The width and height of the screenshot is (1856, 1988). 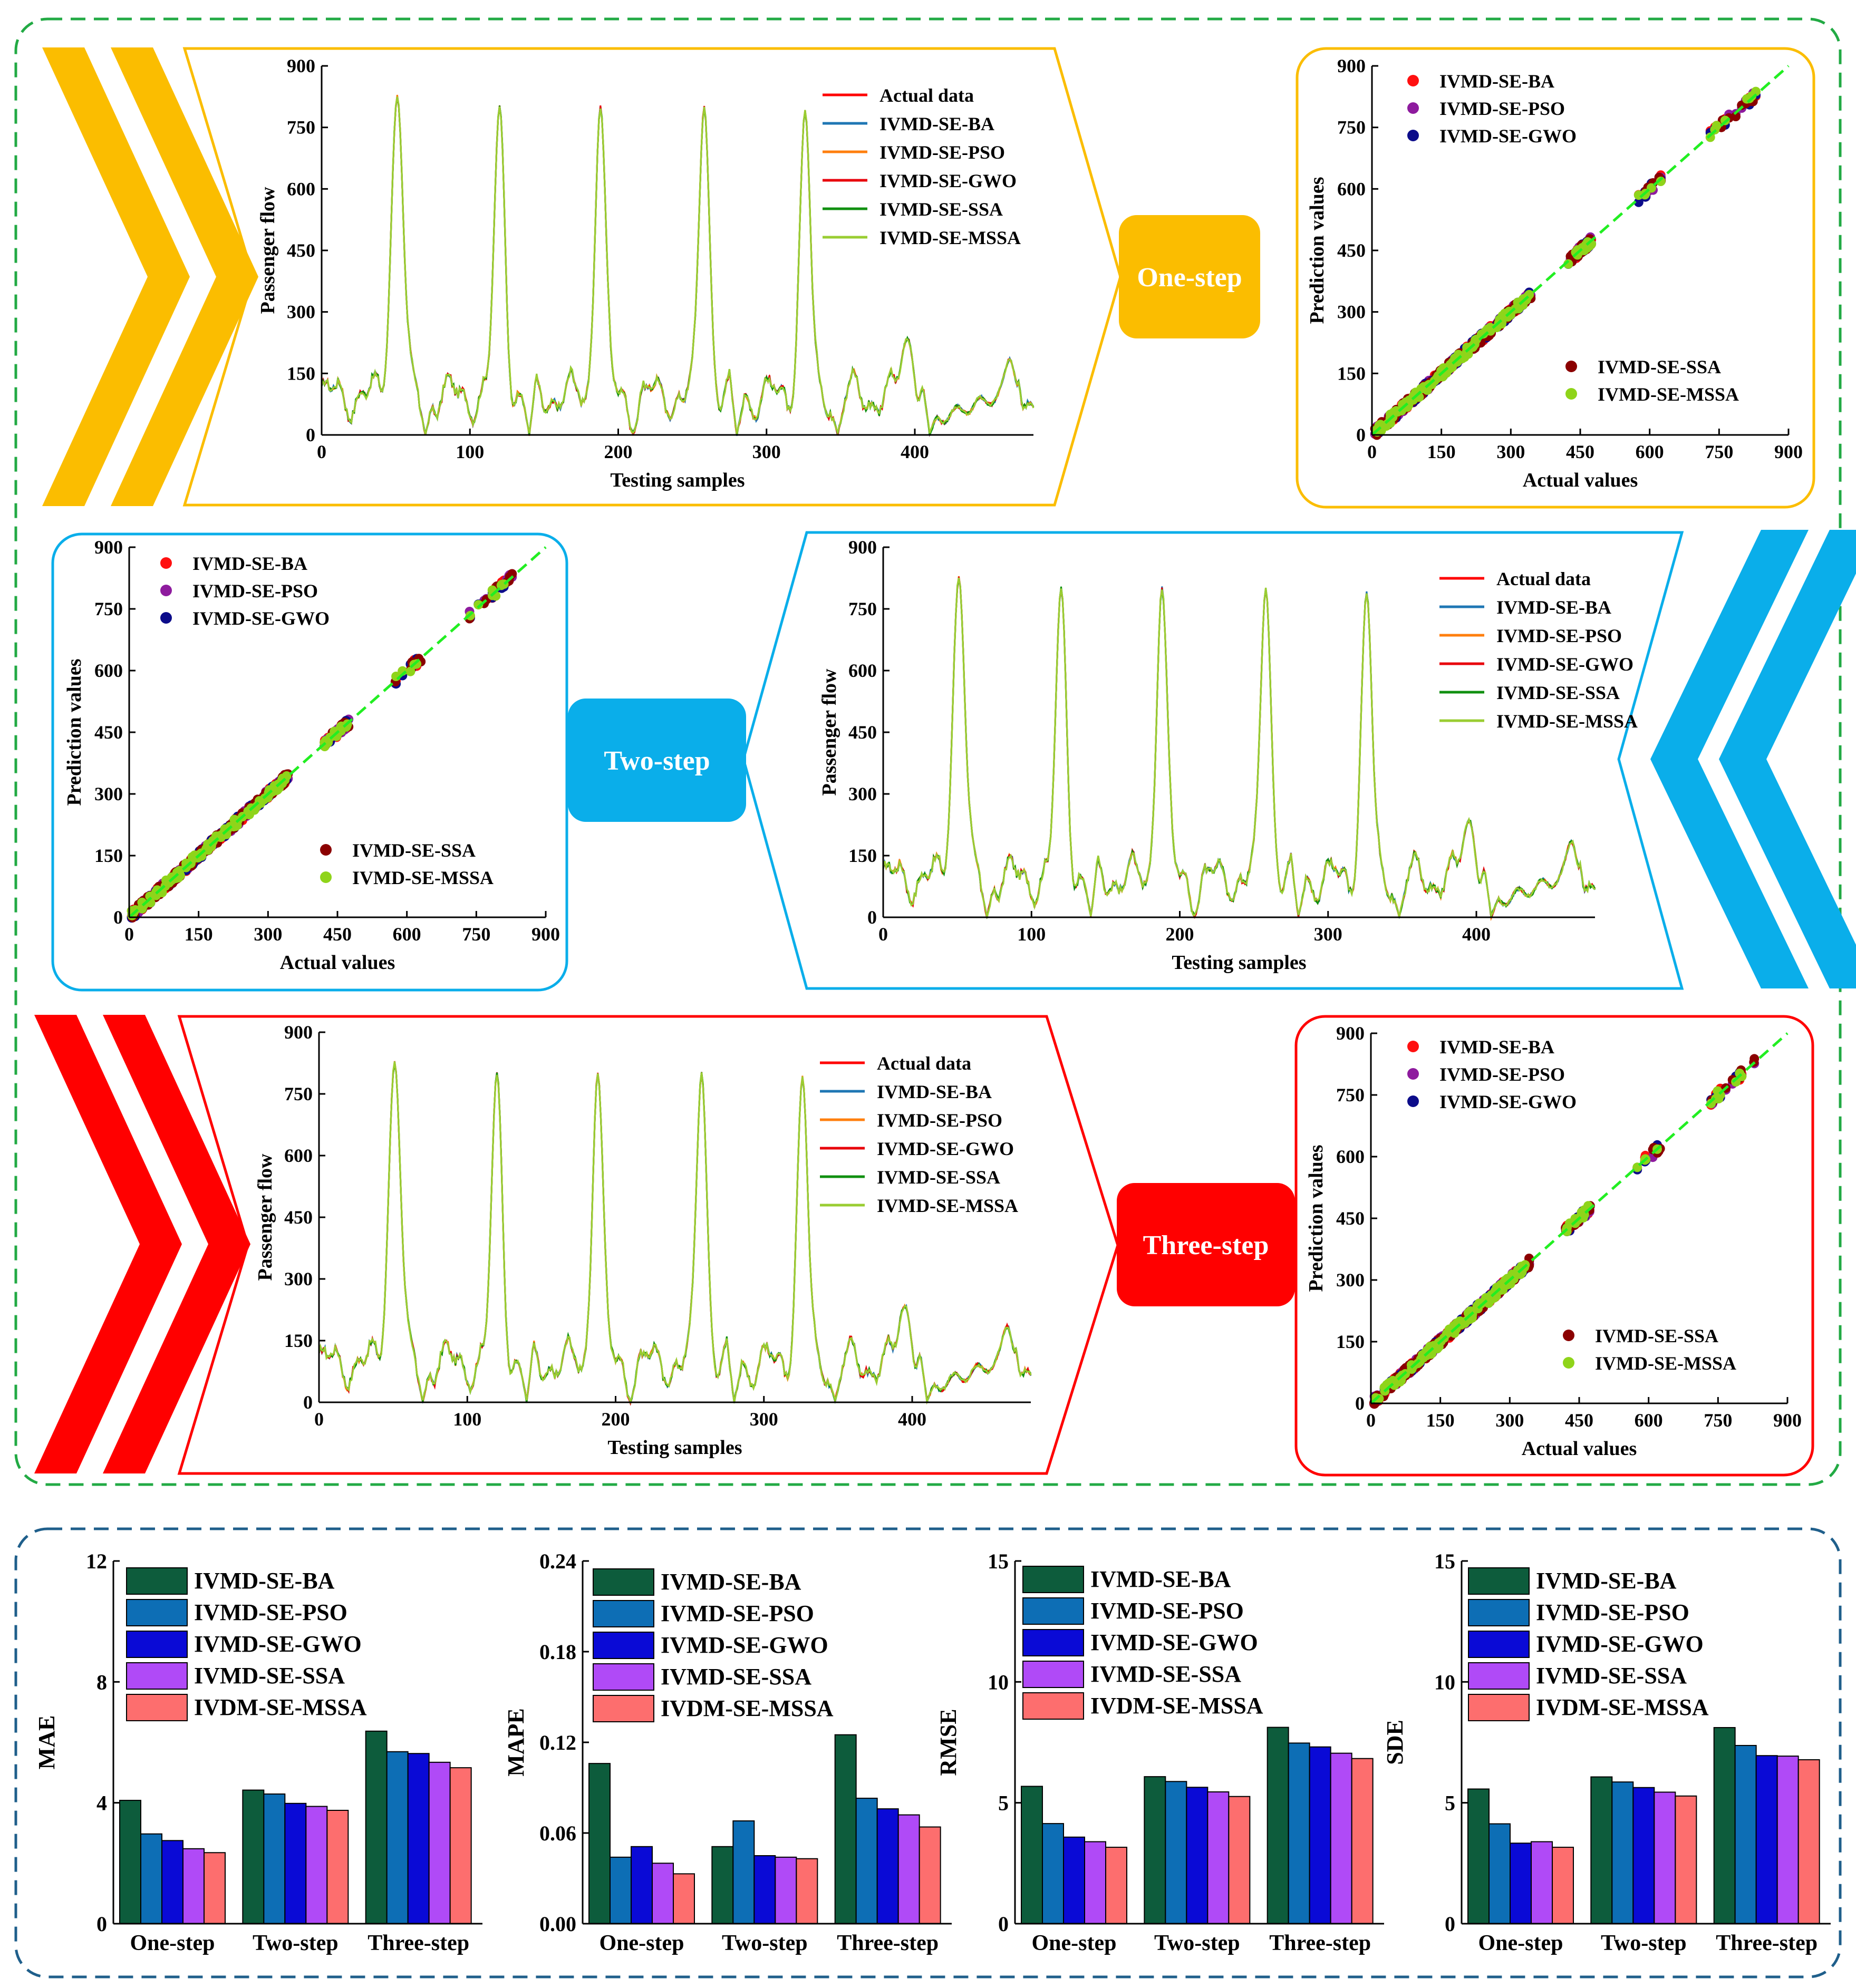 I want to click on three-step-ytick-label: 150, so click(x=298, y=1340).